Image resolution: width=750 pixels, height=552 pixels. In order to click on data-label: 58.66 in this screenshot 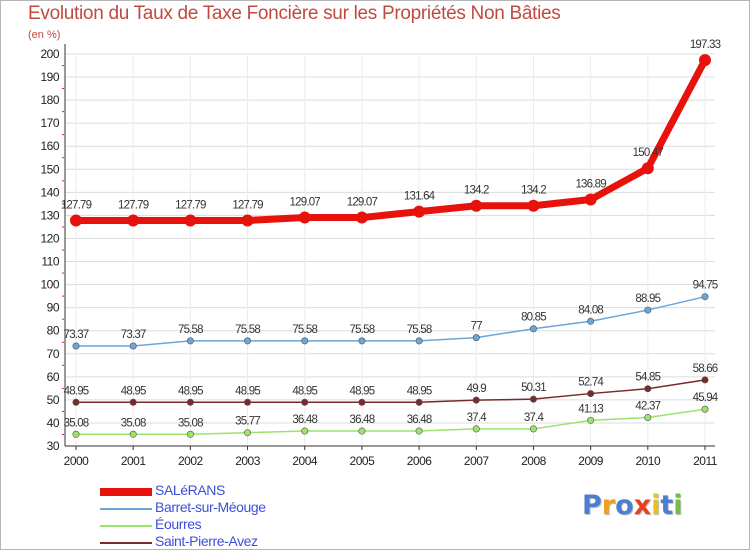, I will do `click(705, 369)`.